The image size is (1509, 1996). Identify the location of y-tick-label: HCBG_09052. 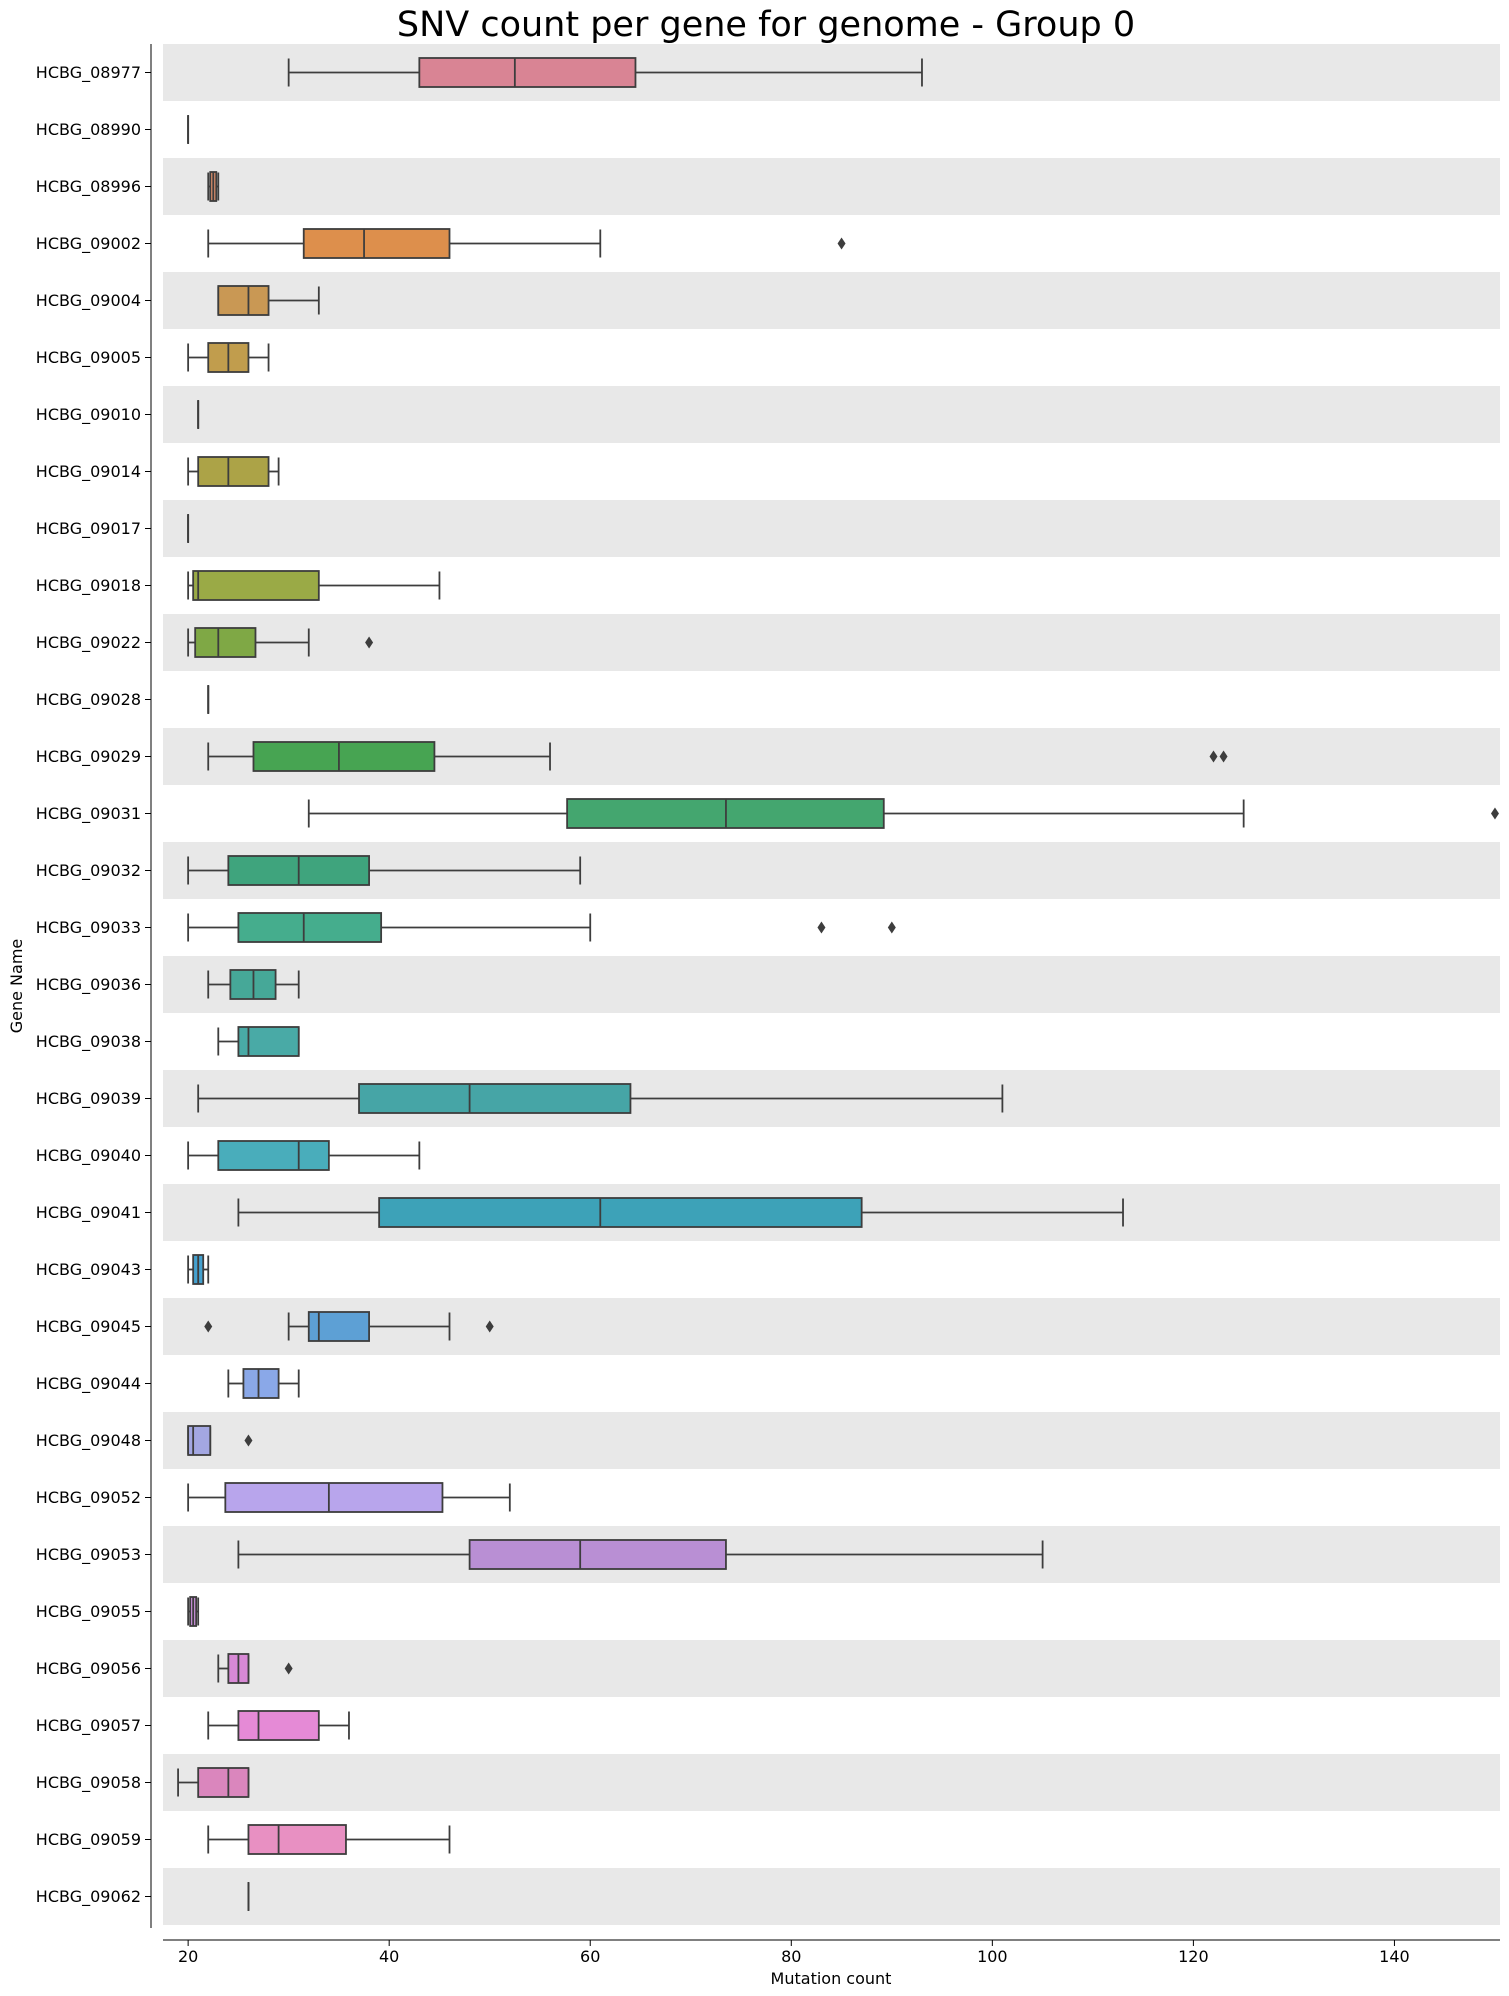
(88, 1498).